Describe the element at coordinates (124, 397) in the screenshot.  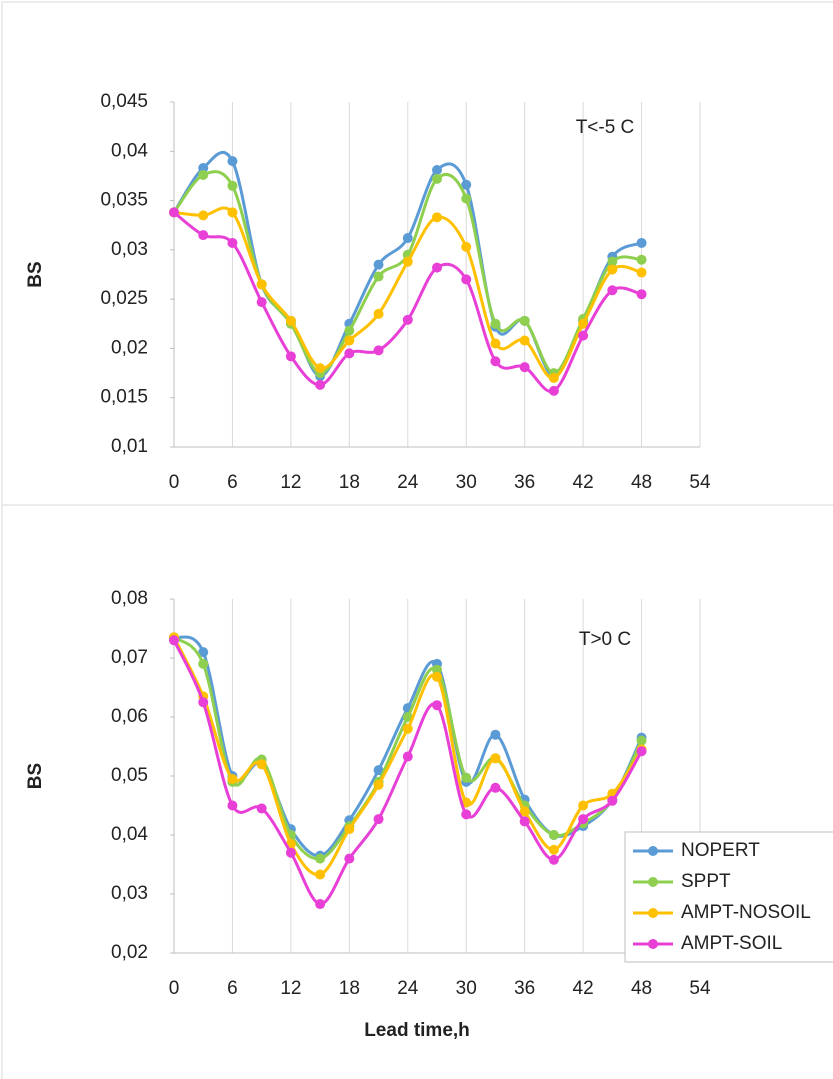
I see `y-tick-label: 0,015` at that location.